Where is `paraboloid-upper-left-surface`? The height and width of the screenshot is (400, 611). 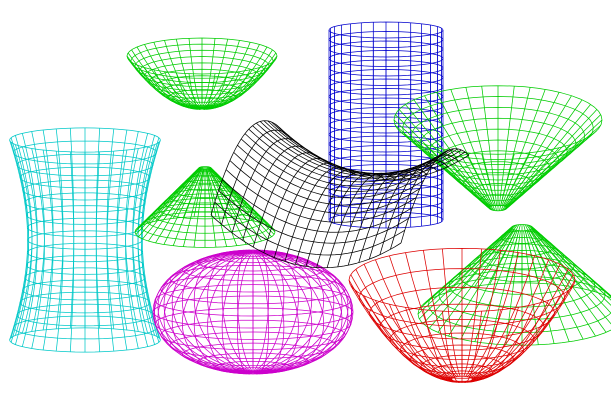
paraboloid-upper-left-surface is located at coordinates (202, 73).